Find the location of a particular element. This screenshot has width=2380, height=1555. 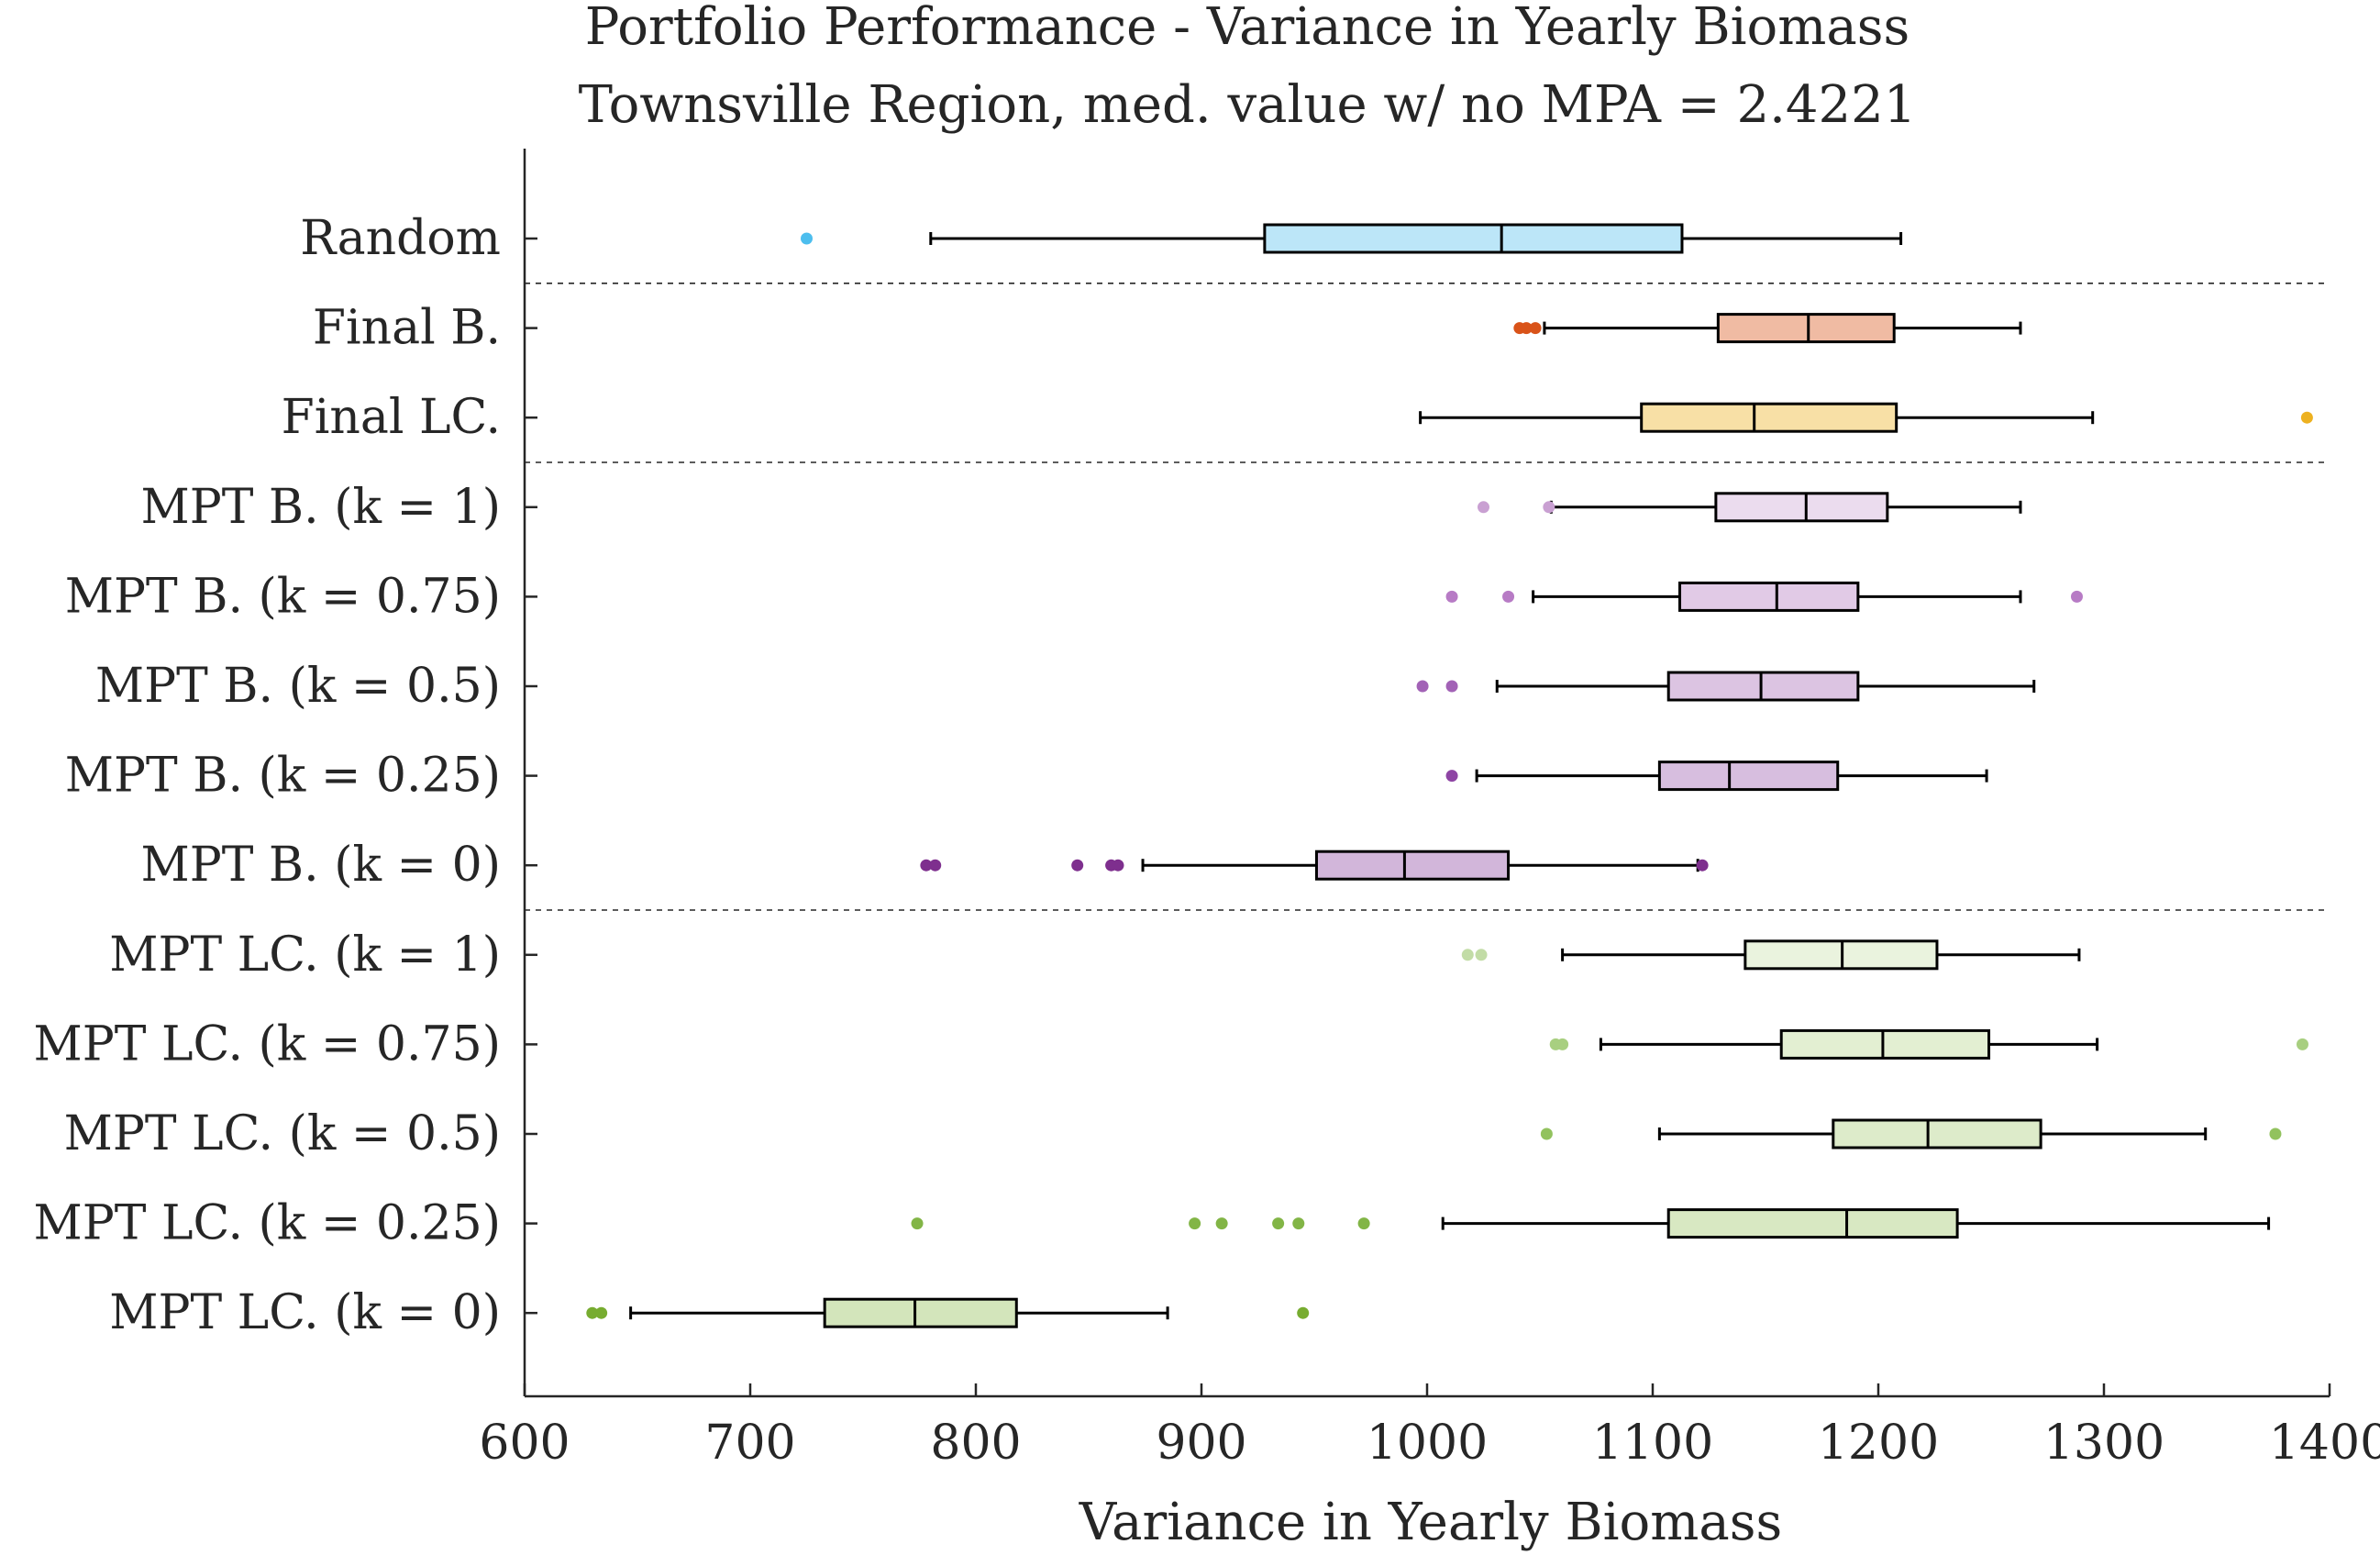

x-tick-label: 1200 is located at coordinates (1878, 1443).